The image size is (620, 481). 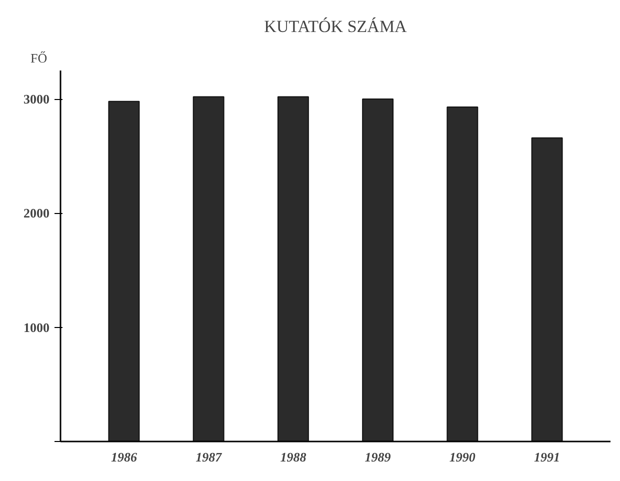 What do you see at coordinates (37, 99) in the screenshot?
I see `y-tick-label: 3000` at bounding box center [37, 99].